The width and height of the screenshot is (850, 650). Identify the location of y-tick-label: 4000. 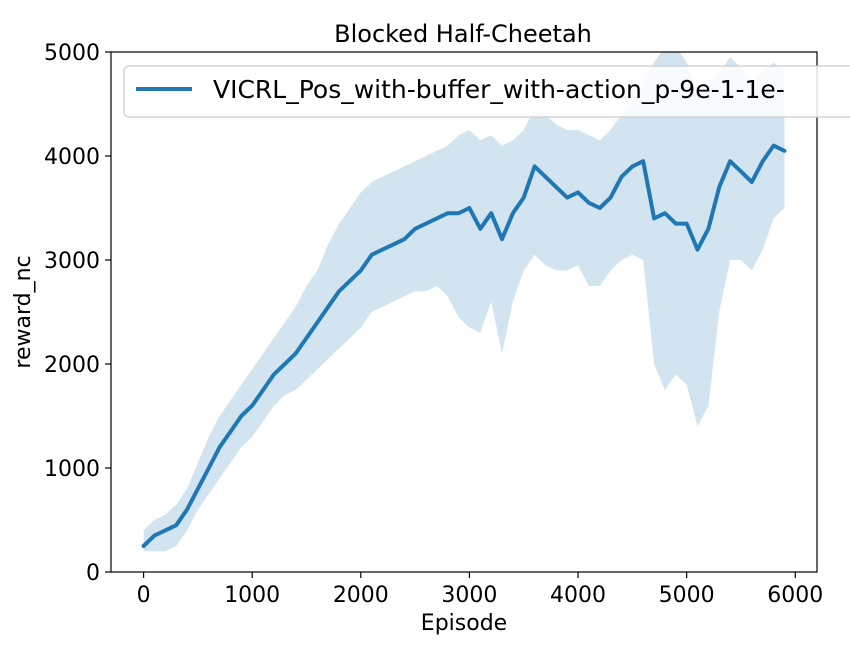
(72, 157).